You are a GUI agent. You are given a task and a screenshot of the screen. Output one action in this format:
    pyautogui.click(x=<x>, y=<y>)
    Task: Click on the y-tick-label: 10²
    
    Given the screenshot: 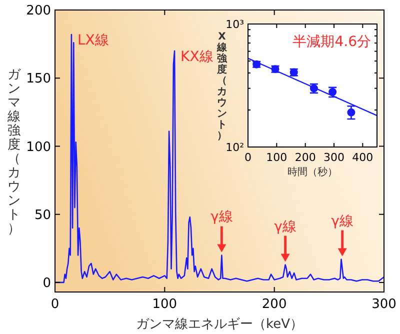 What is the action you would take?
    pyautogui.click(x=235, y=147)
    